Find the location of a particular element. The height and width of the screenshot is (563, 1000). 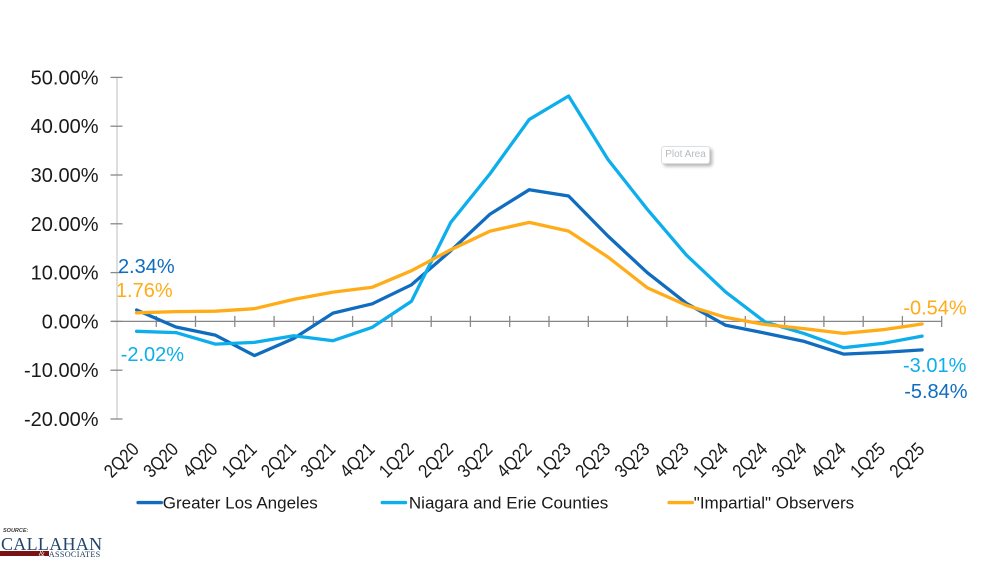

svg-text: 1Q21 is located at coordinates (239, 460).